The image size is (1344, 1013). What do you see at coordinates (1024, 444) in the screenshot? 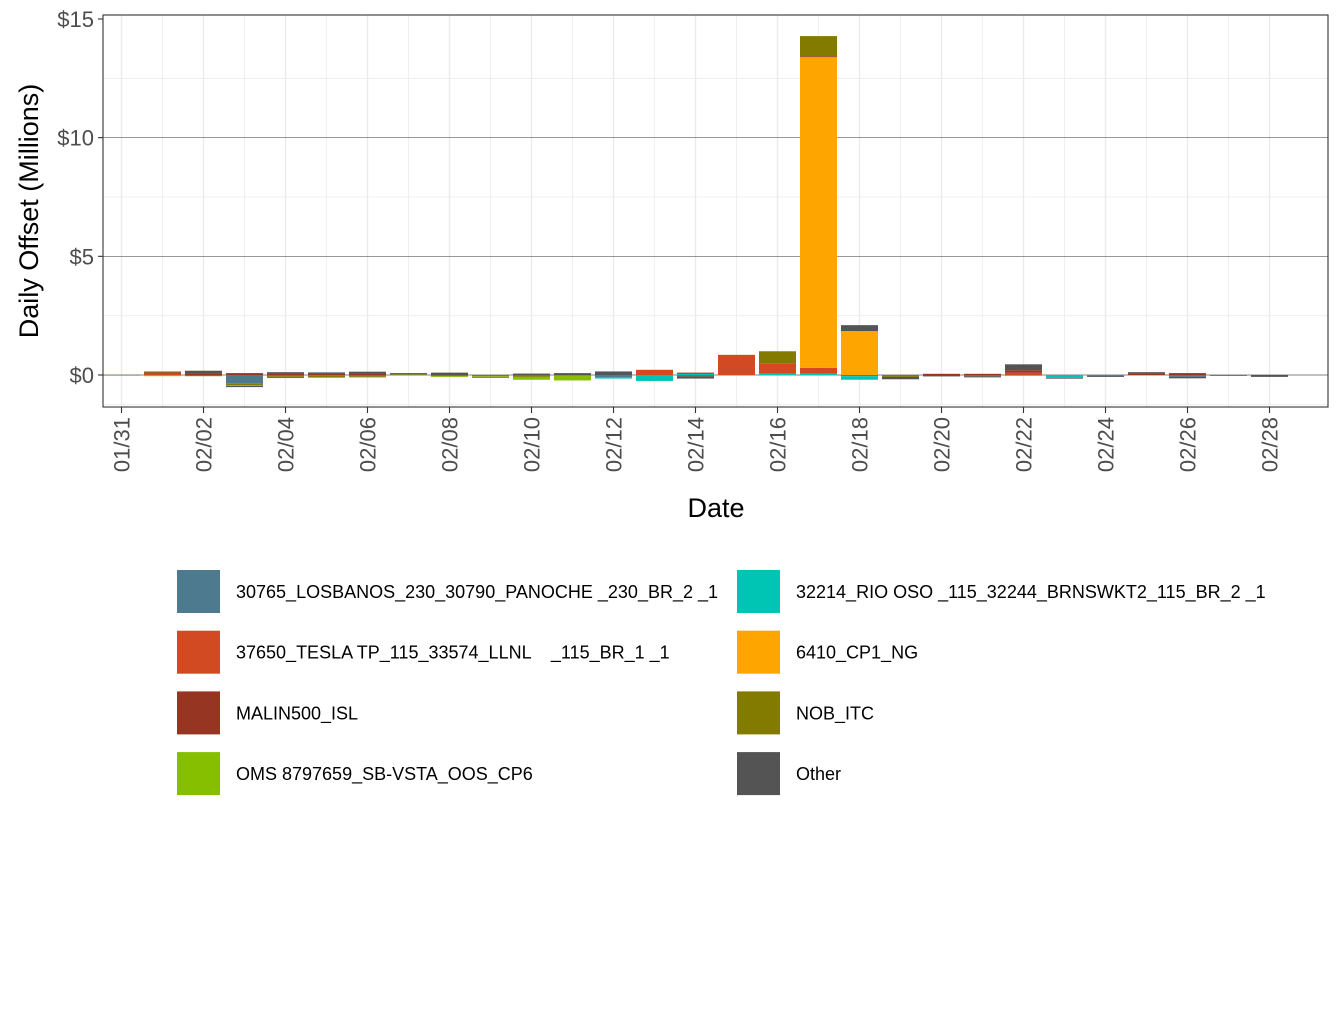
I see `x-tick-label: 02/22` at bounding box center [1024, 444].